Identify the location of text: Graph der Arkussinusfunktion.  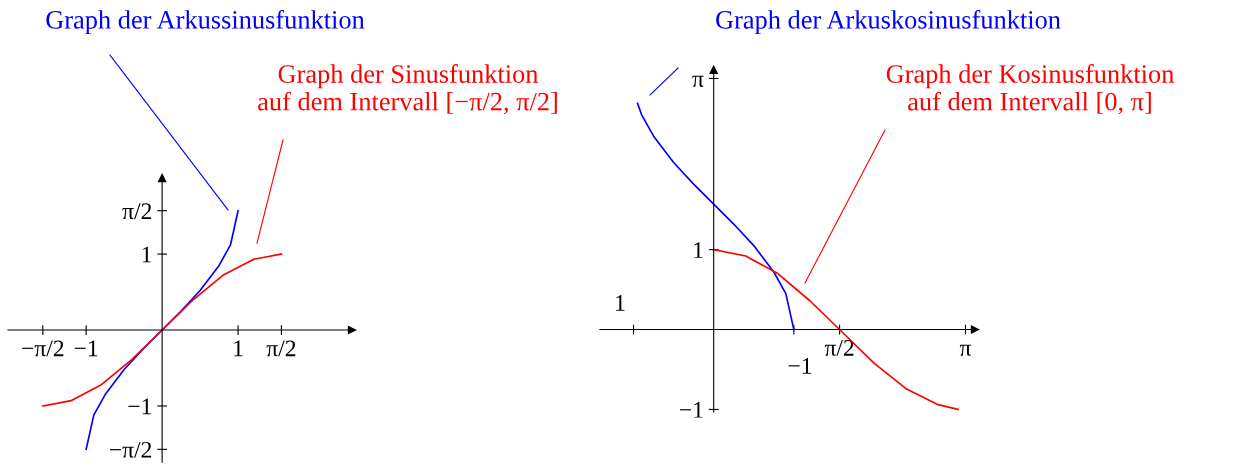
(205, 22).